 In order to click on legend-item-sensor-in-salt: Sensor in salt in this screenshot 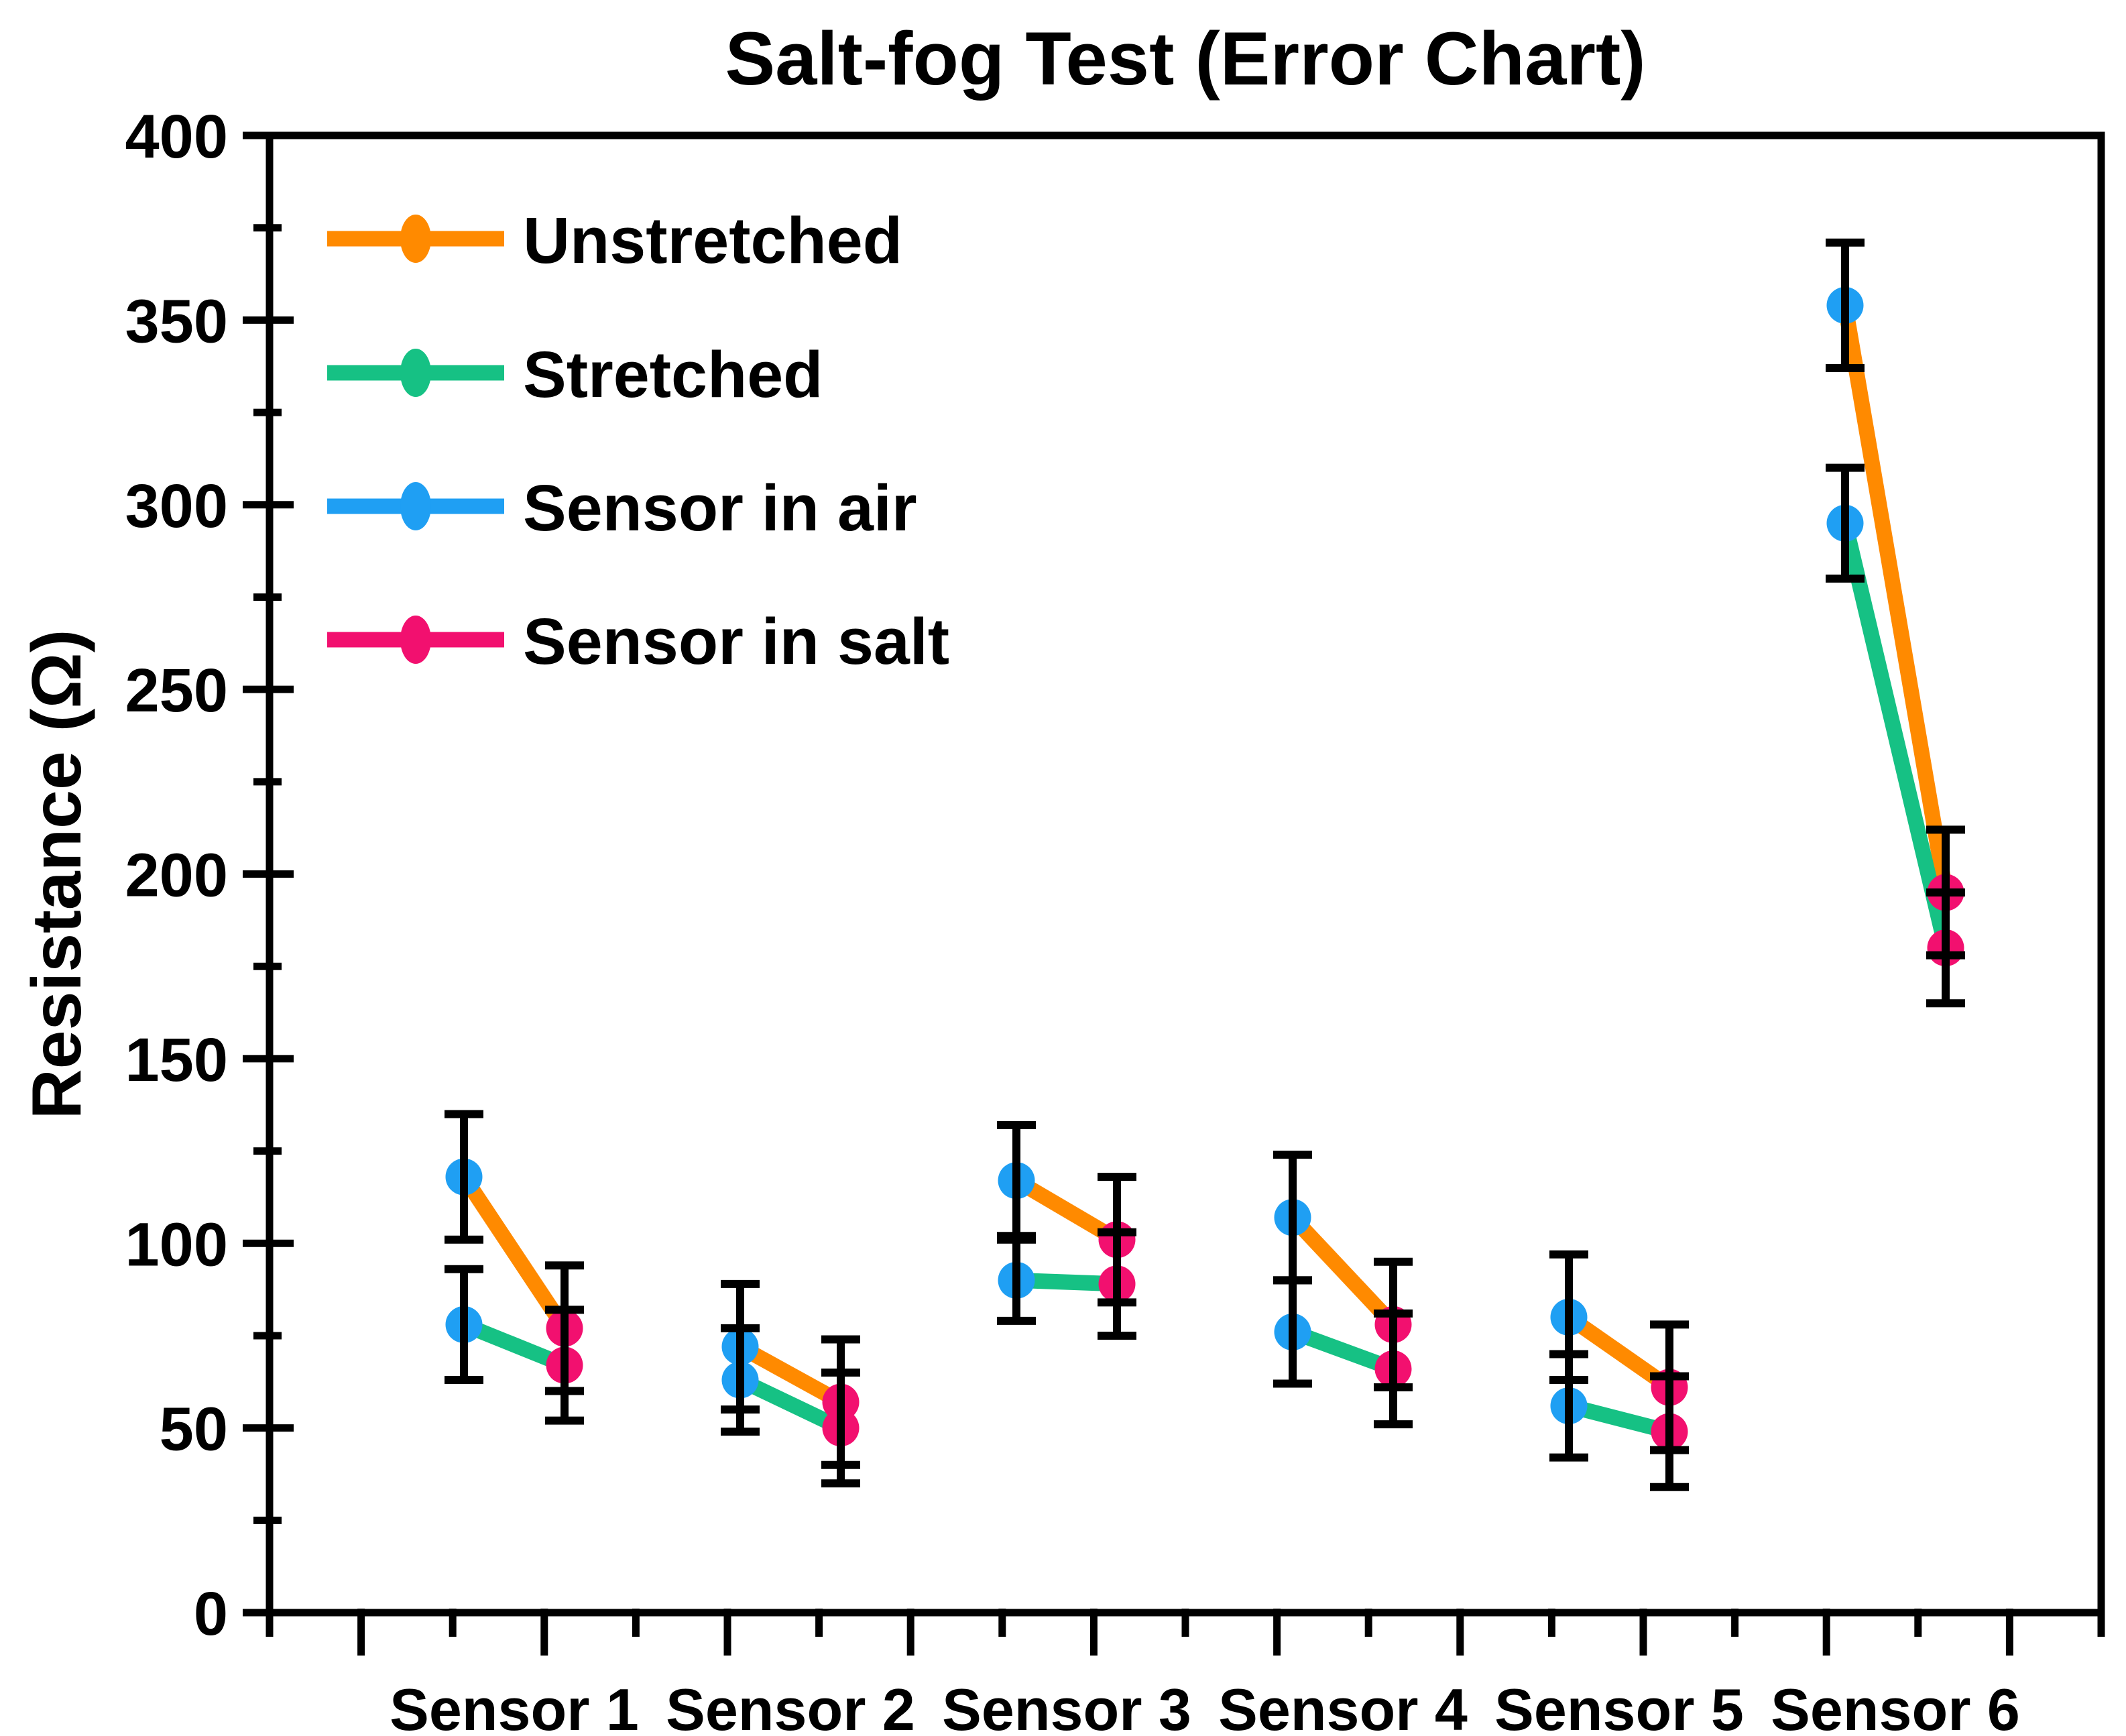, I will do `click(638, 641)`.